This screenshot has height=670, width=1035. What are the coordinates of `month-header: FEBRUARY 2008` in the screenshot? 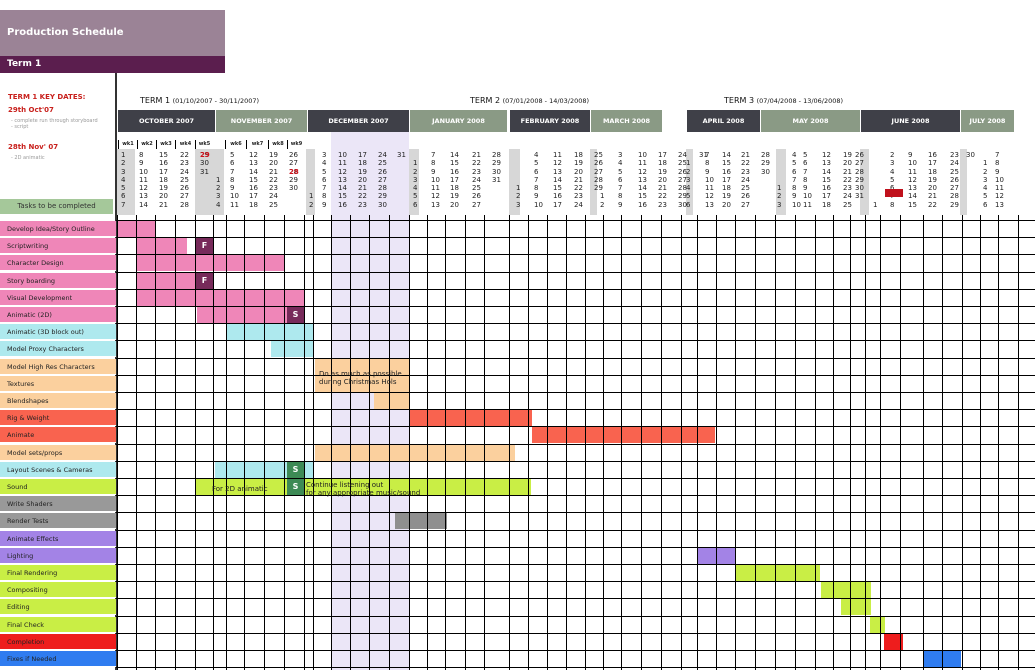 It's located at (549, 121).